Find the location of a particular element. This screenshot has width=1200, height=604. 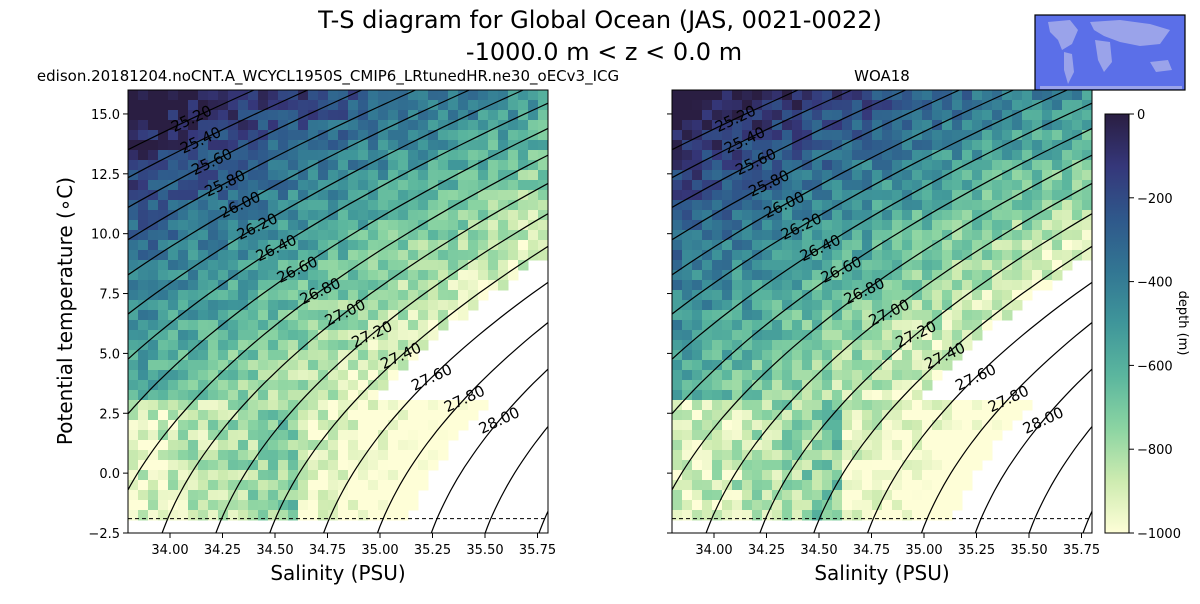

y-axis-label: Potential temperature (∘C) is located at coordinates (65, 311).